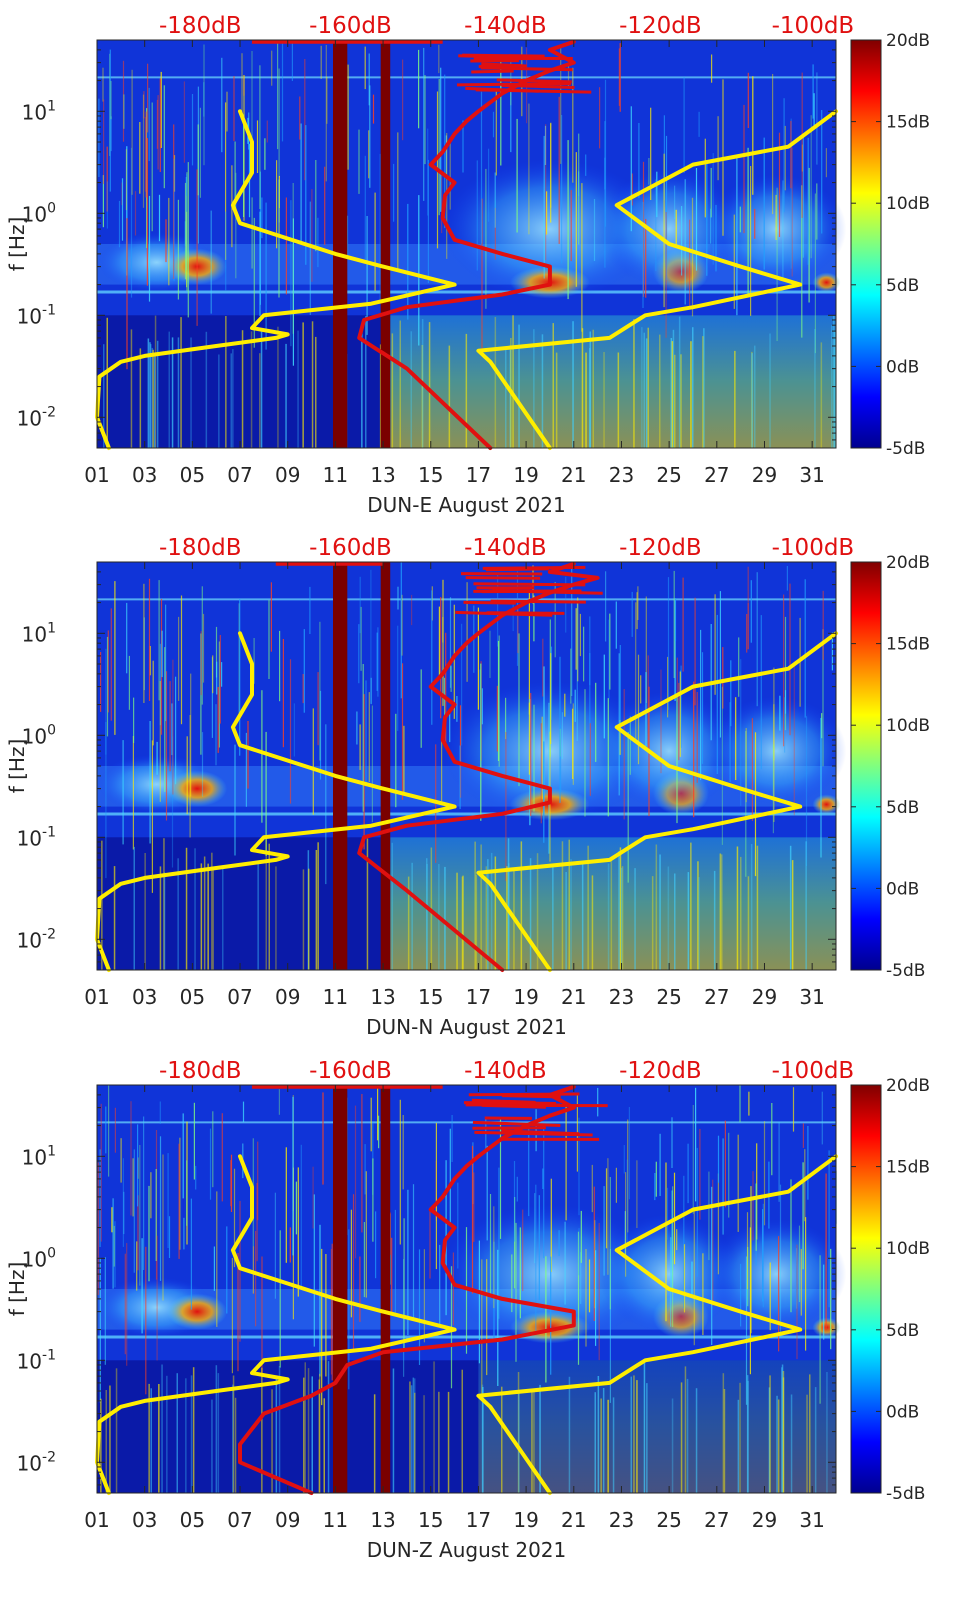  I want to click on x-tick-label: 21, so click(573, 1520).